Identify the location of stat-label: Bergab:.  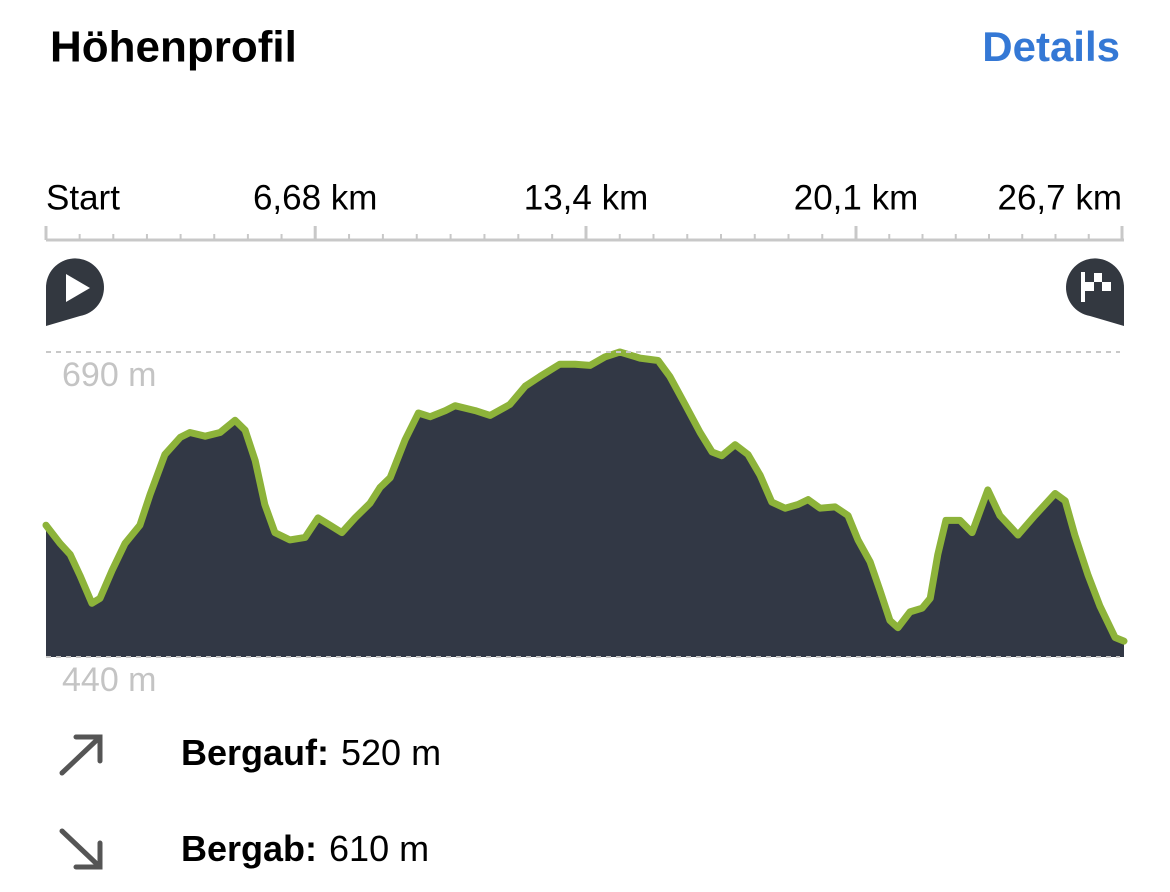
(249, 848).